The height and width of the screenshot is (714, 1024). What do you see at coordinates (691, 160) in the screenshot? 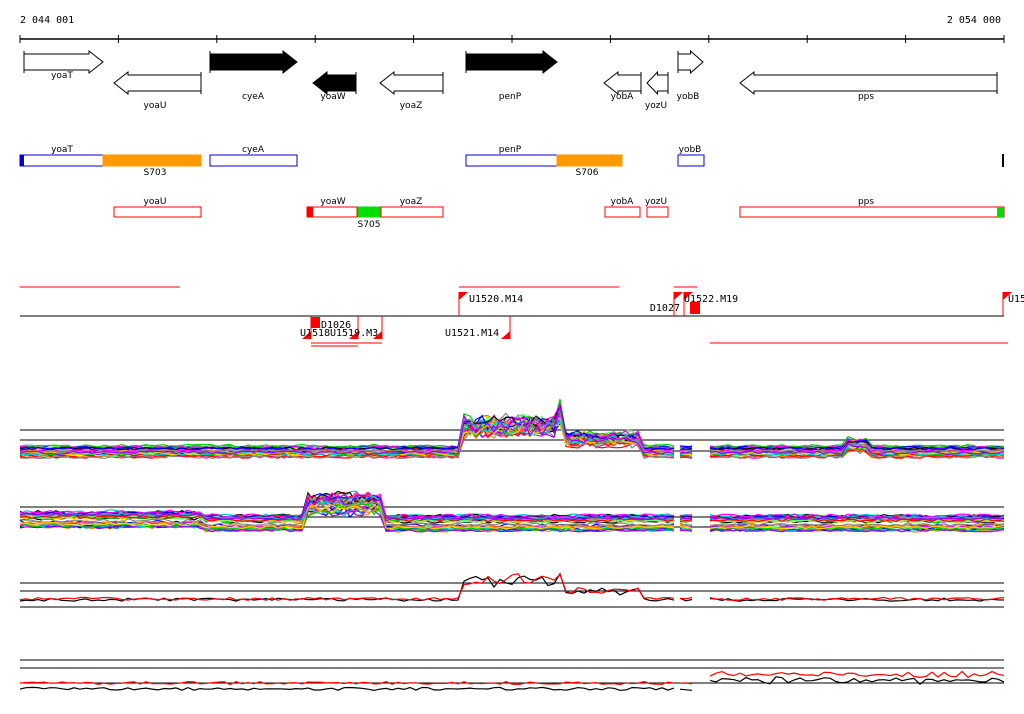
I see `forward-feature-yobB` at bounding box center [691, 160].